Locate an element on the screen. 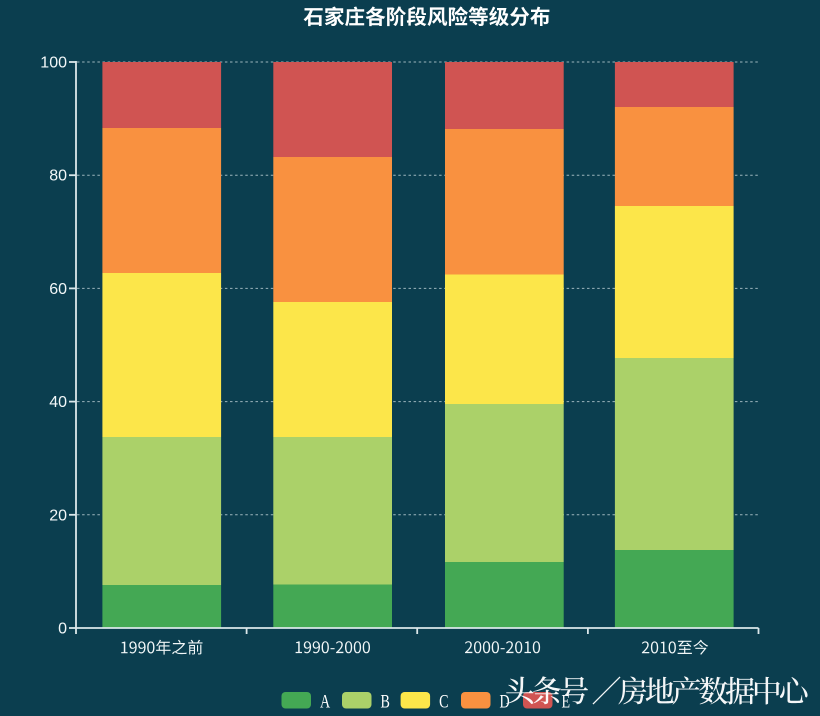  svg-text: D is located at coordinates (505, 701).